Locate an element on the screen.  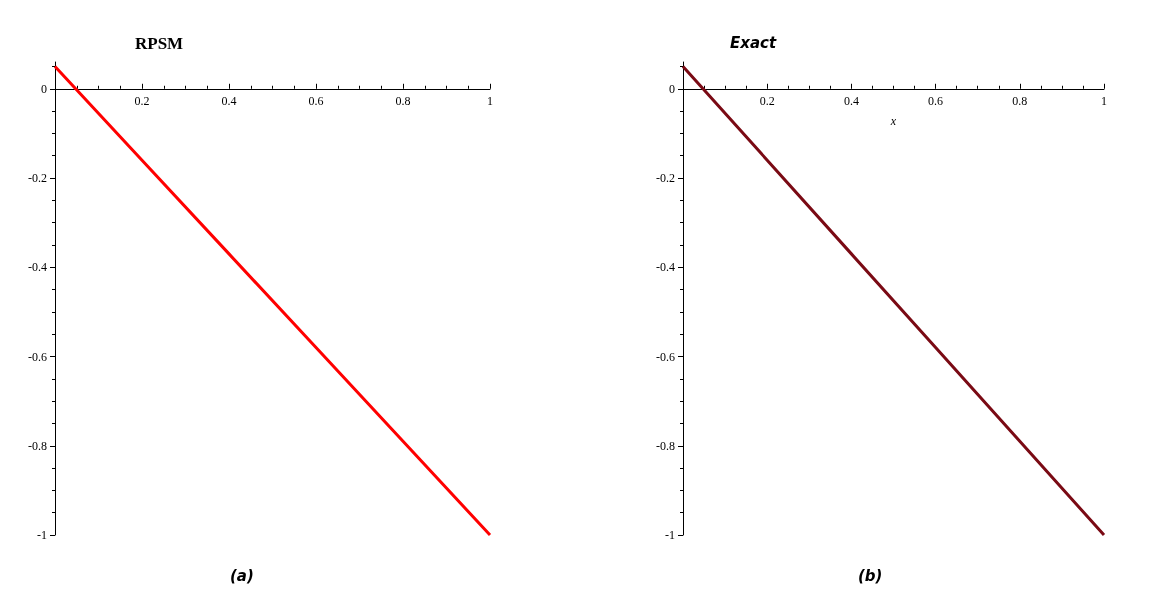
x-axis-title: x is located at coordinates (893, 120).